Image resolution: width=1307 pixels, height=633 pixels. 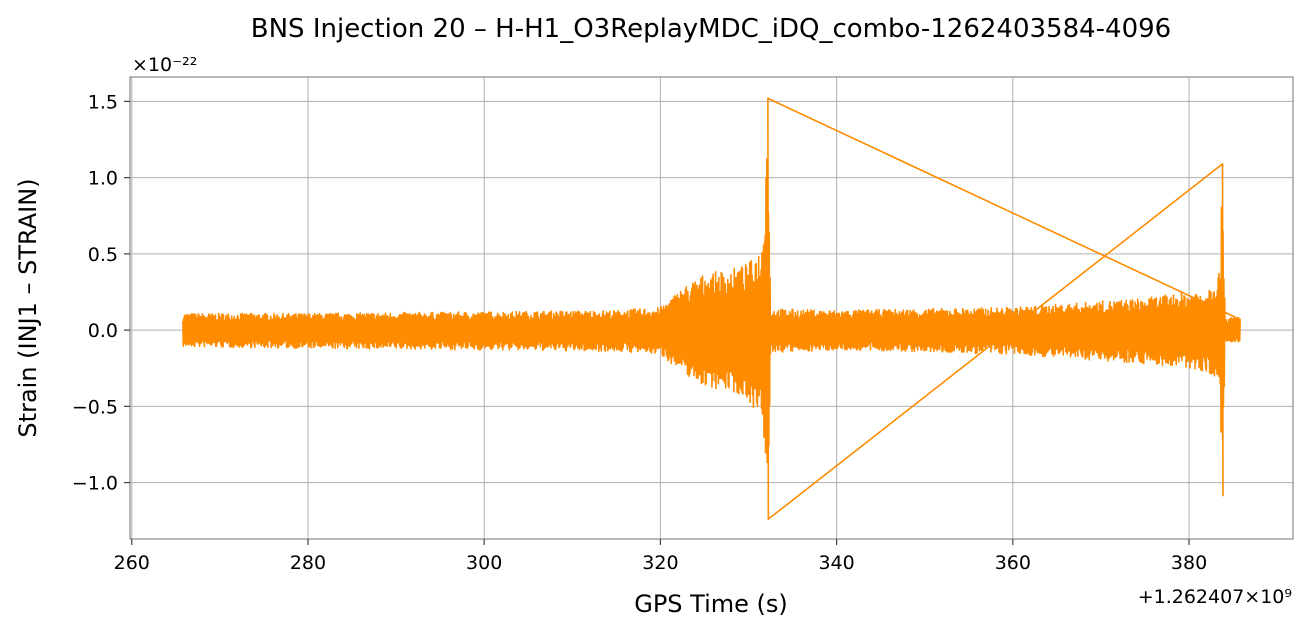 What do you see at coordinates (164, 65) in the screenshot?
I see `y-scale-label: ×10⁻²²` at bounding box center [164, 65].